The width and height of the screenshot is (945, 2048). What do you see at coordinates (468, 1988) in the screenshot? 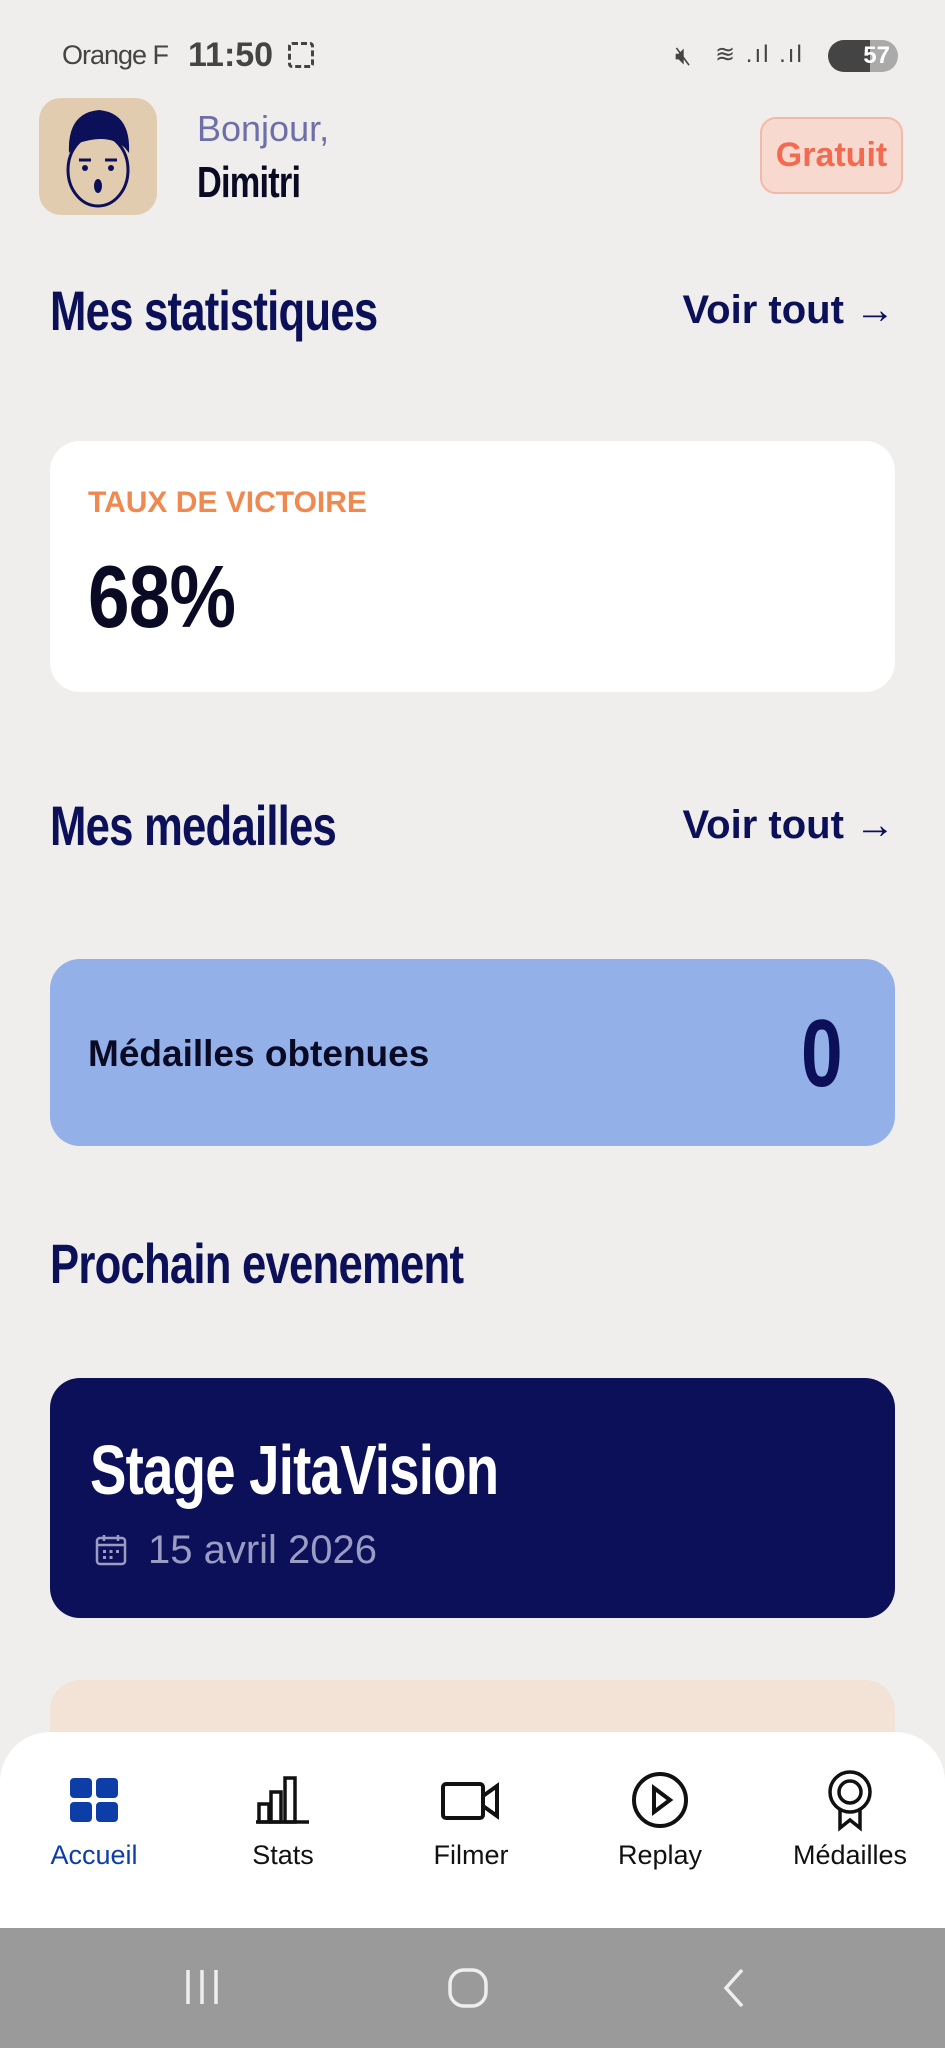
I see `home-button` at bounding box center [468, 1988].